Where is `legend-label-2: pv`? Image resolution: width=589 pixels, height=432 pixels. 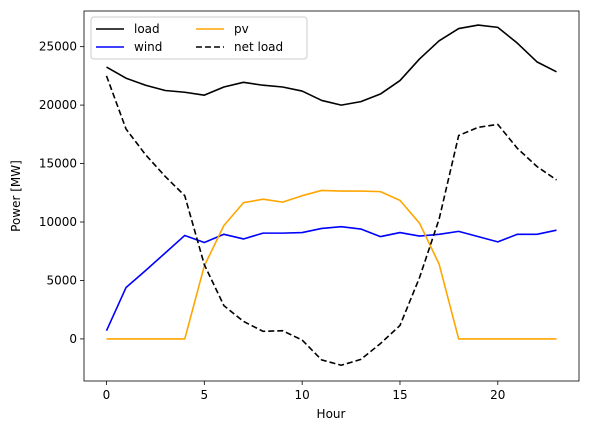 legend-label-2: pv is located at coordinates (241, 29).